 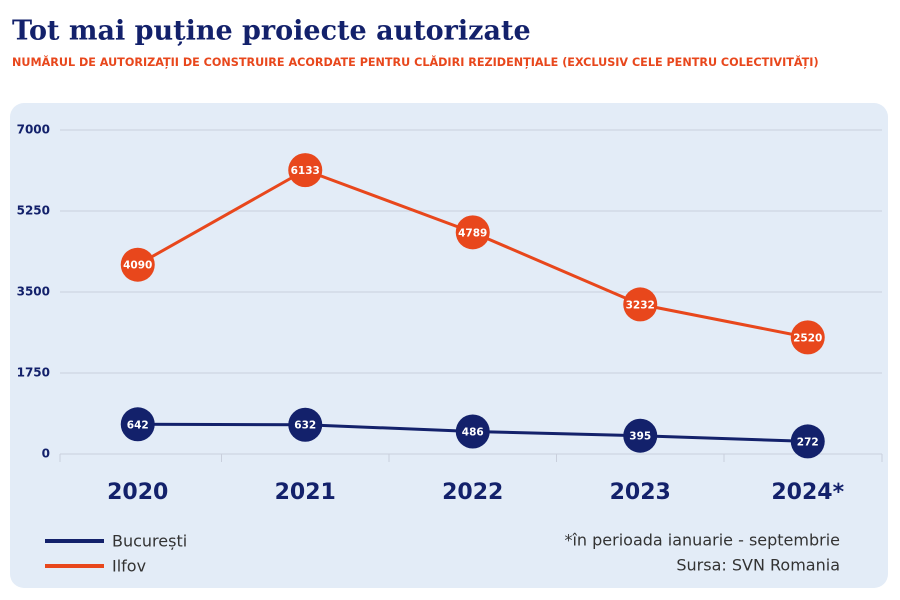 I want to click on y-tick-label: 5250, so click(x=33, y=211).